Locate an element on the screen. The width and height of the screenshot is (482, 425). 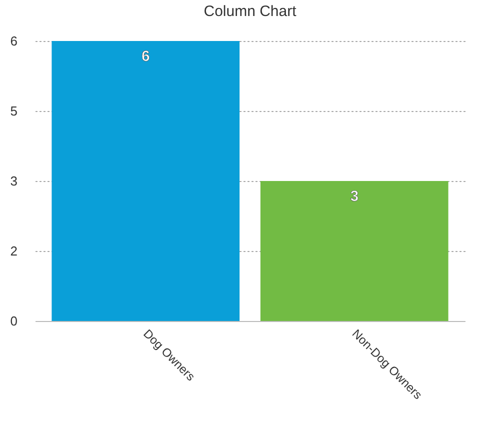
chart-title: Column Chart is located at coordinates (251, 11).